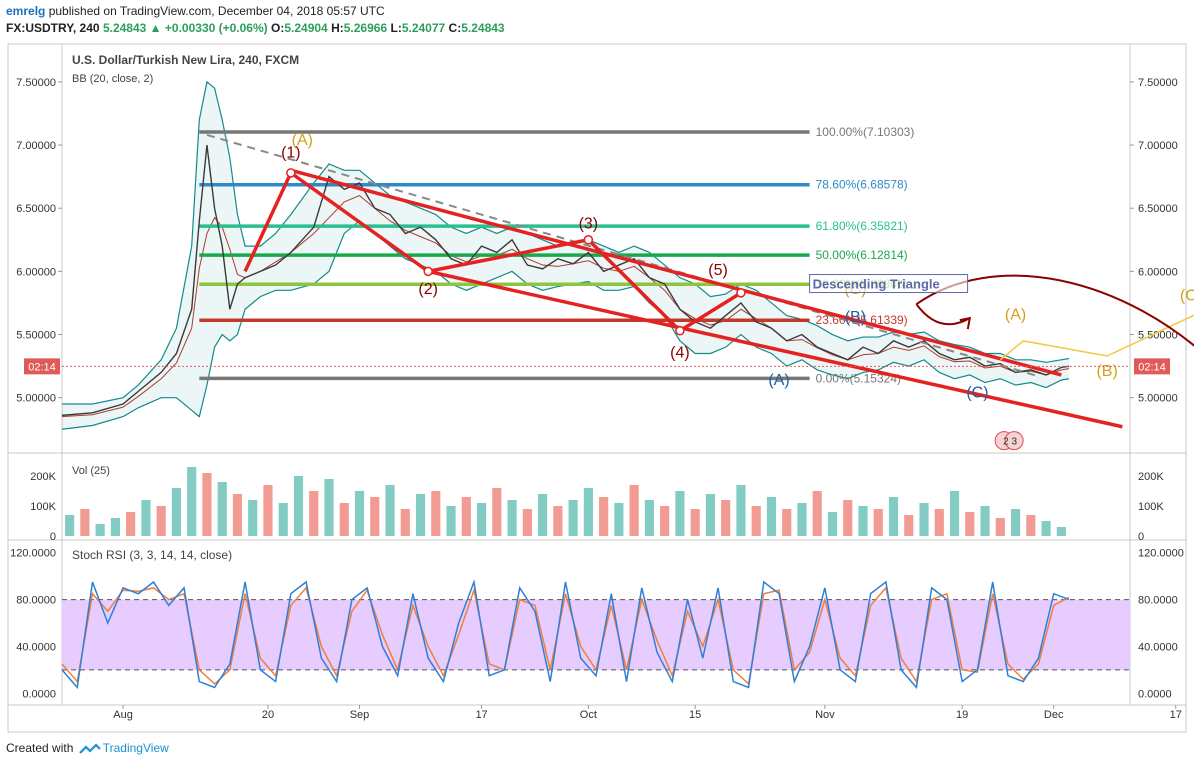 This screenshot has height=767, width=1194. I want to click on stoch-tick-left: 0.0000, so click(39, 694).